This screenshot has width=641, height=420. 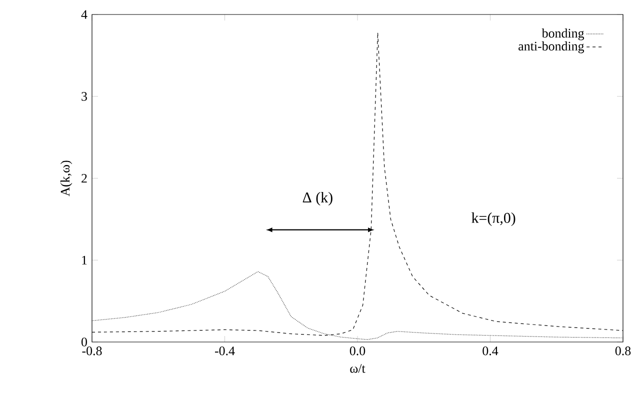 What do you see at coordinates (84, 178) in the screenshot?
I see `y-tick-label: 2` at bounding box center [84, 178].